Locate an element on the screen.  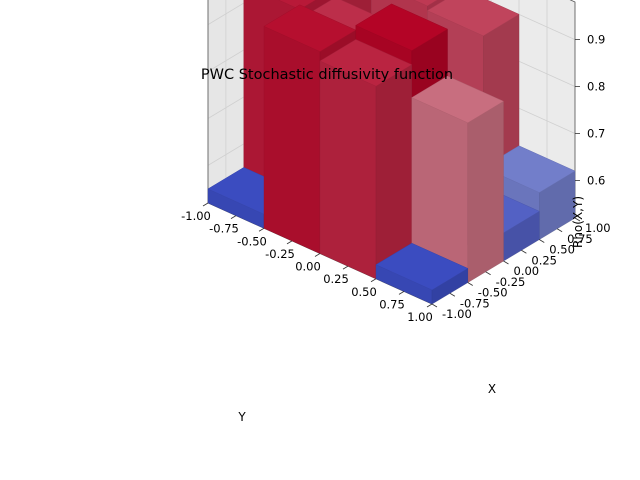
y-tick-label: 0.50 is located at coordinates (364, 292).